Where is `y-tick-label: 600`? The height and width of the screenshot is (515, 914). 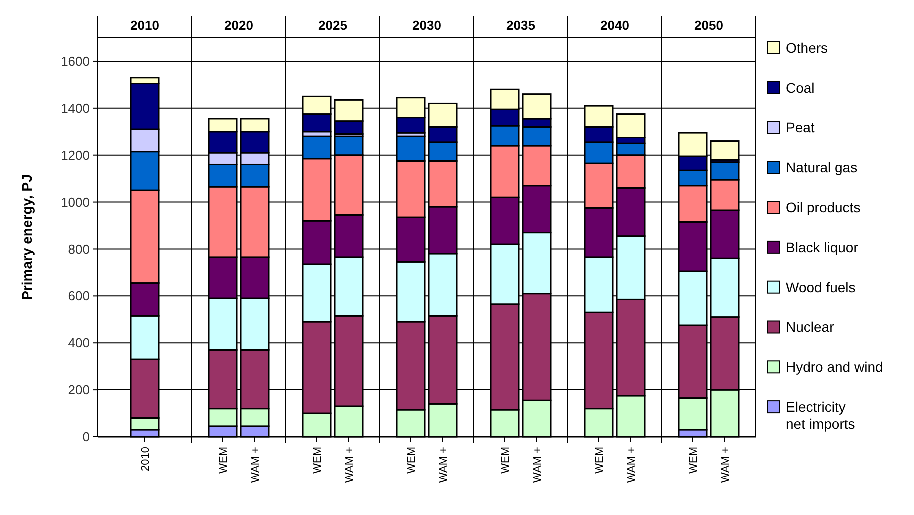 y-tick-label: 600 is located at coordinates (79, 296).